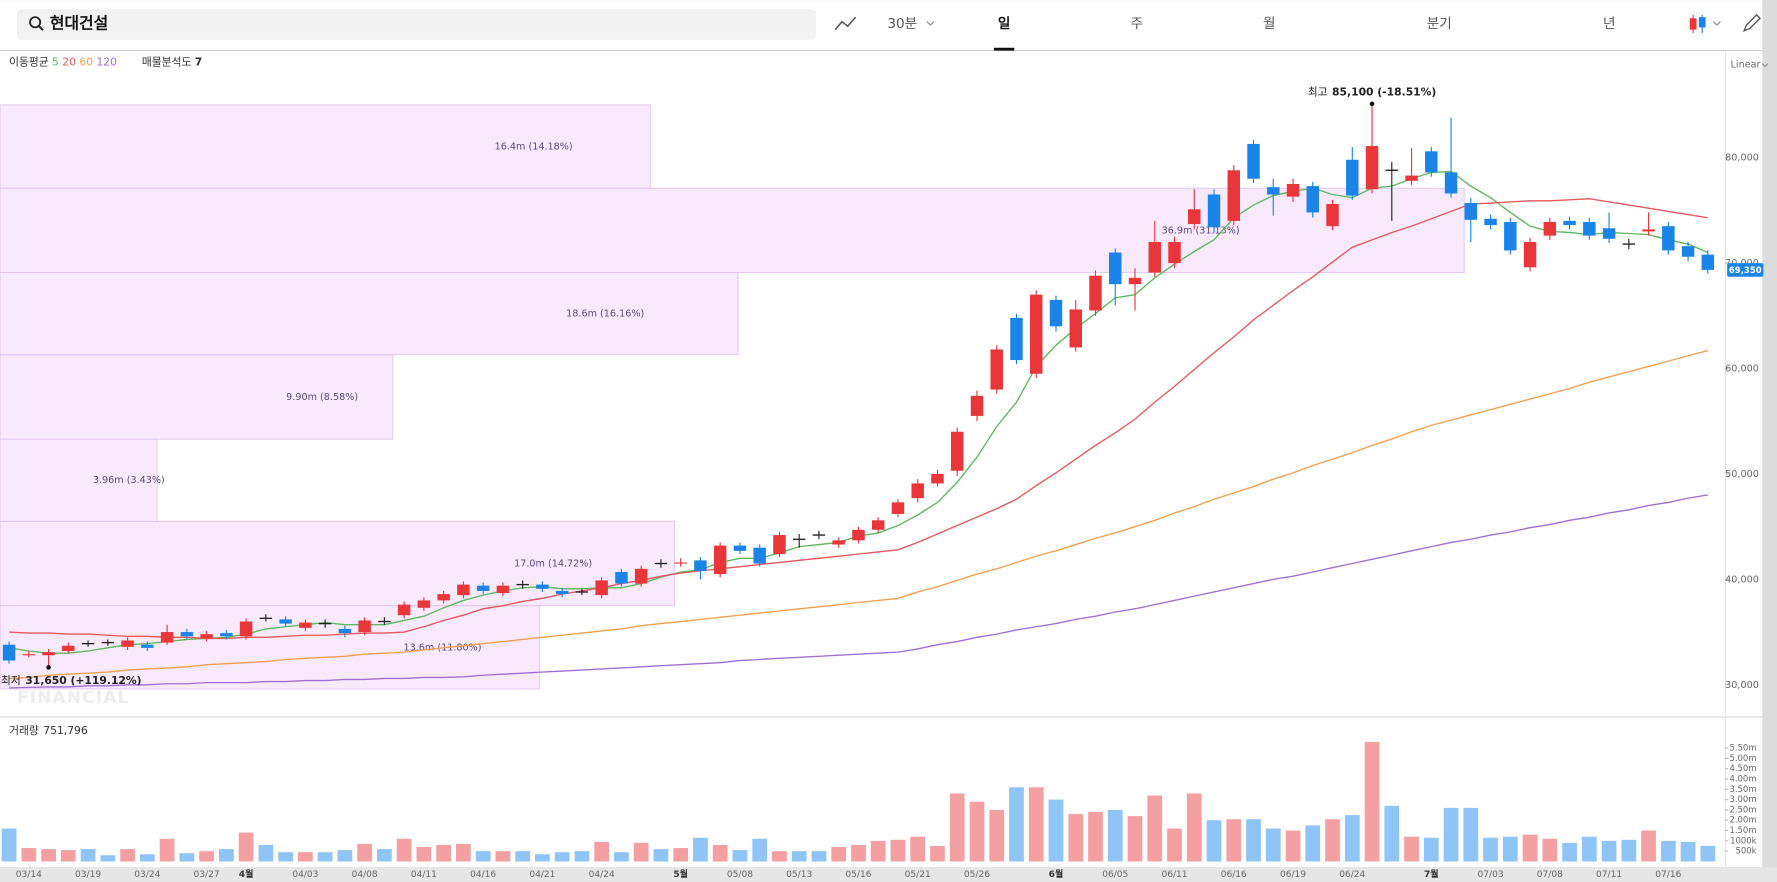  What do you see at coordinates (86, 61) in the screenshot?
I see `legend-item: 60` at bounding box center [86, 61].